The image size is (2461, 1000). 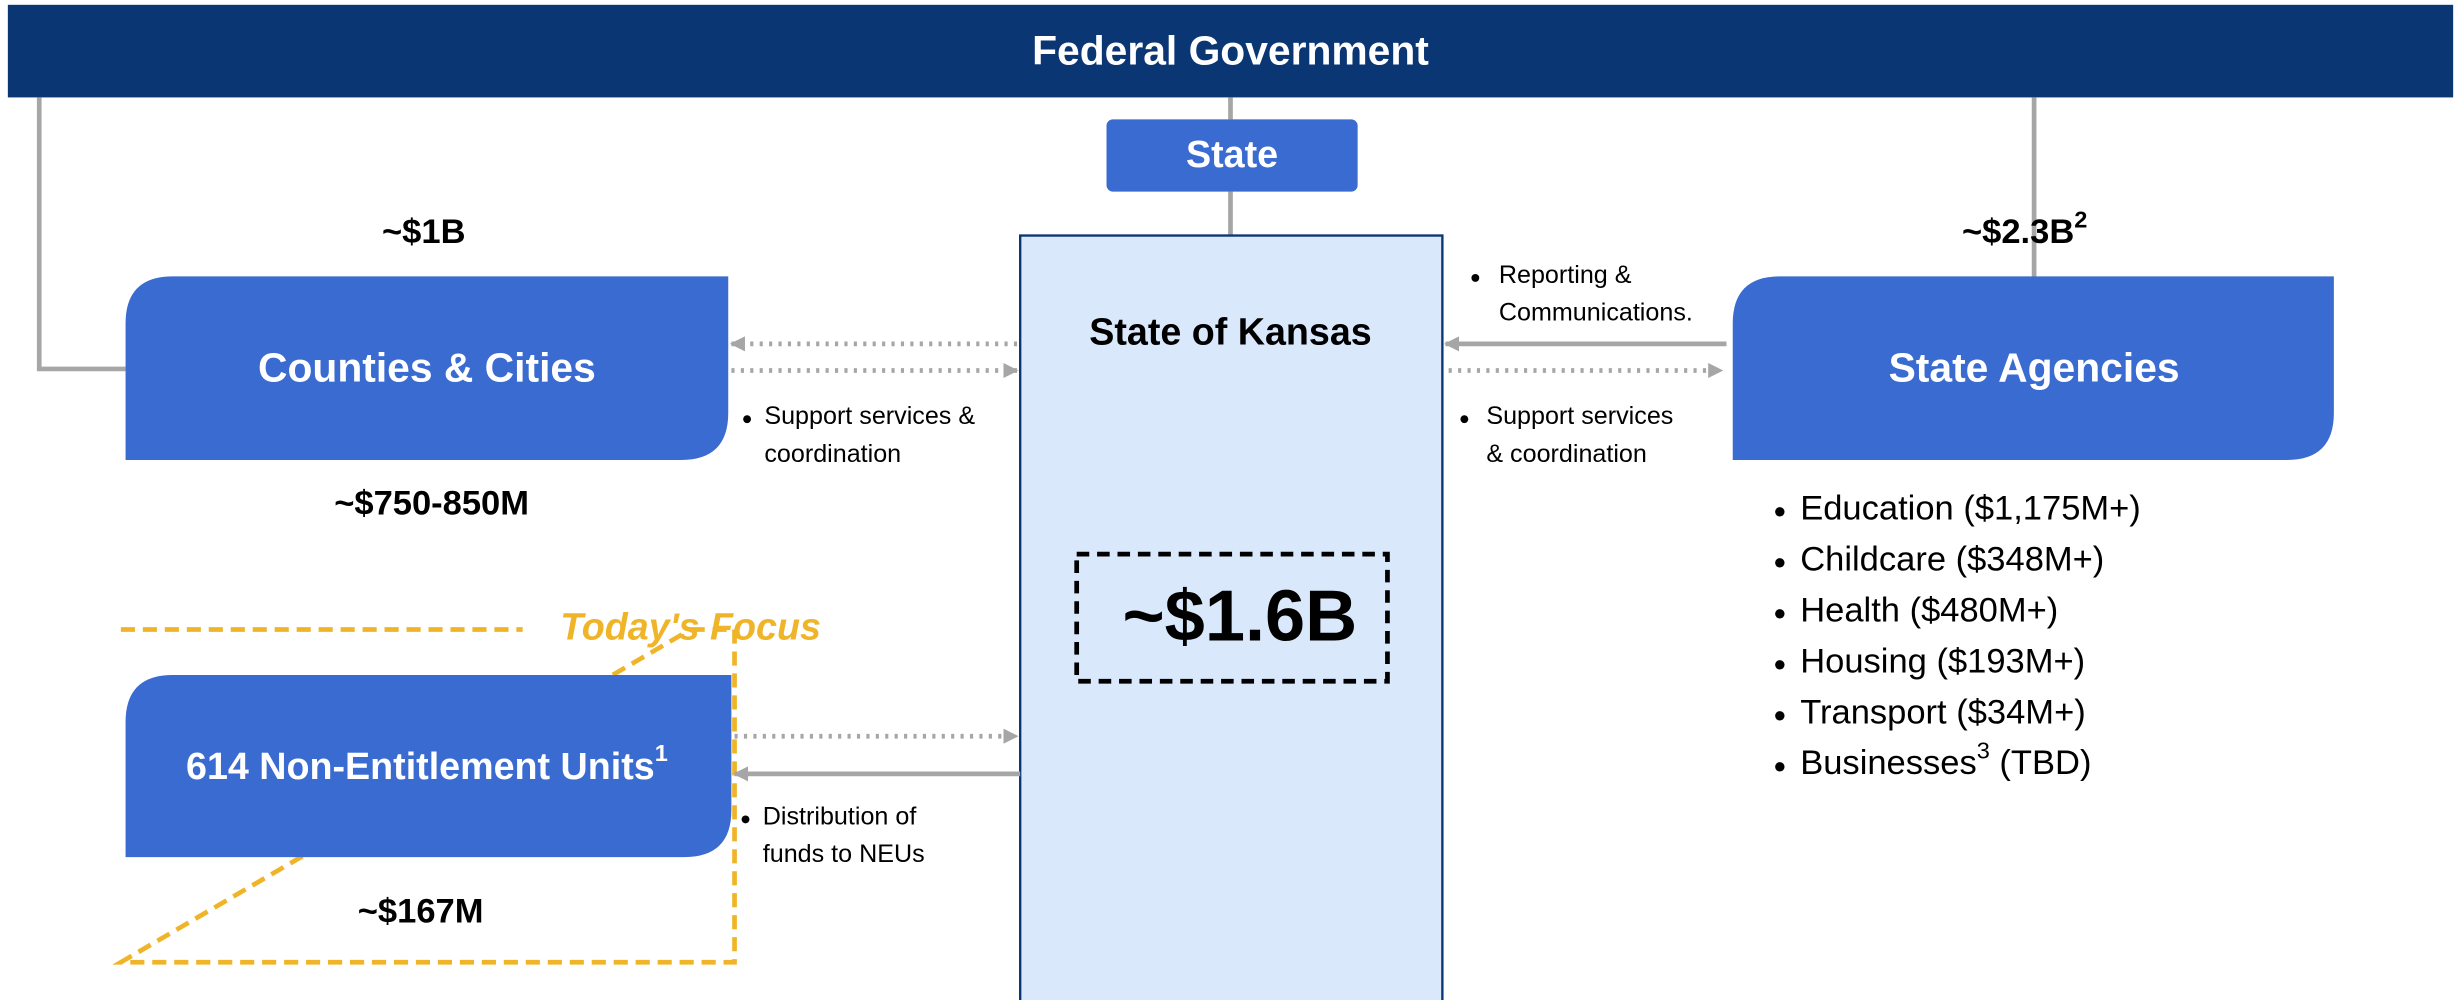 I want to click on agency-item-text: Businesses, so click(x=1888, y=763).